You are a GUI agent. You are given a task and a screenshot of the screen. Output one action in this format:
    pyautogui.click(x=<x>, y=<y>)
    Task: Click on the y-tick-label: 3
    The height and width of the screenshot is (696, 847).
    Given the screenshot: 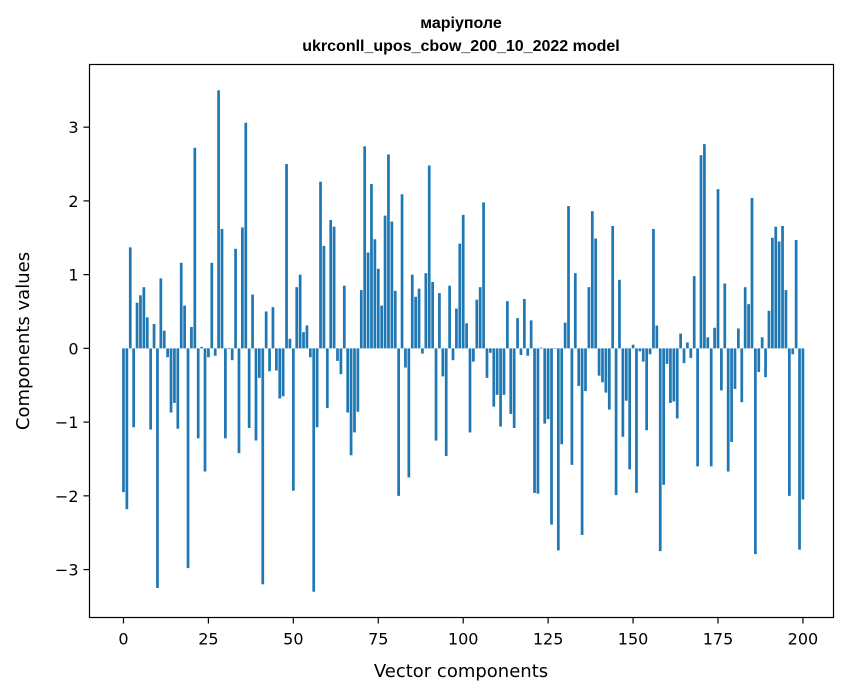 What is the action you would take?
    pyautogui.click(x=73, y=127)
    